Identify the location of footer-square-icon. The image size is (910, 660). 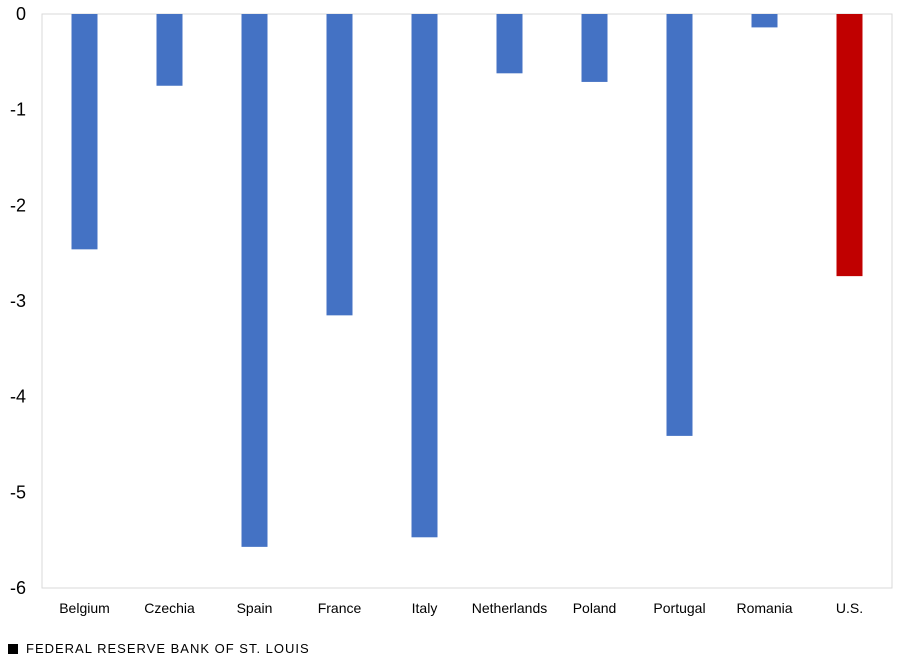
(13, 648).